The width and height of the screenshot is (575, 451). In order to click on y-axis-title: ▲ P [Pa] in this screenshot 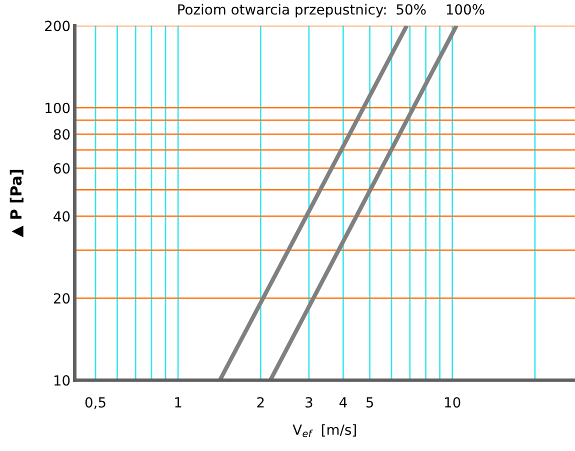, I will do `click(17, 204)`.